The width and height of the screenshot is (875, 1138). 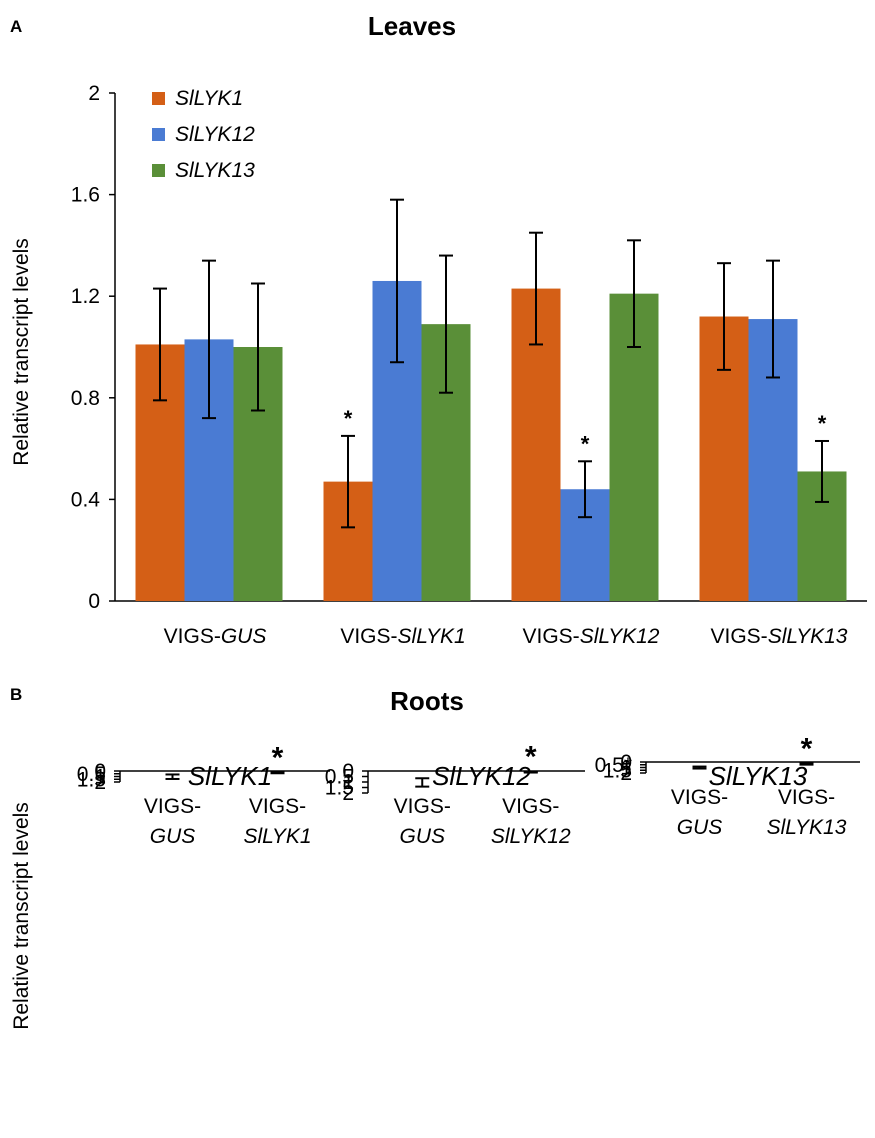 I want to click on legend-swatch-sllyk13, so click(x=158, y=170).